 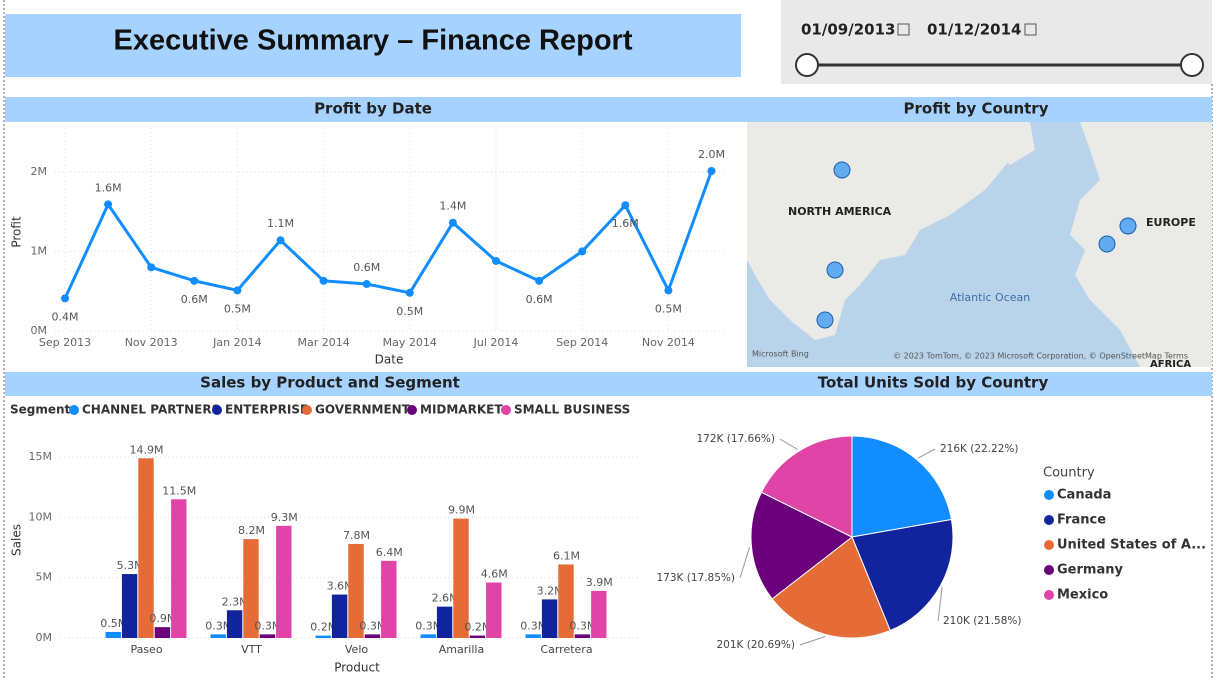 What do you see at coordinates (848, 30) in the screenshot?
I see `start-date: 01/09/2013` at bounding box center [848, 30].